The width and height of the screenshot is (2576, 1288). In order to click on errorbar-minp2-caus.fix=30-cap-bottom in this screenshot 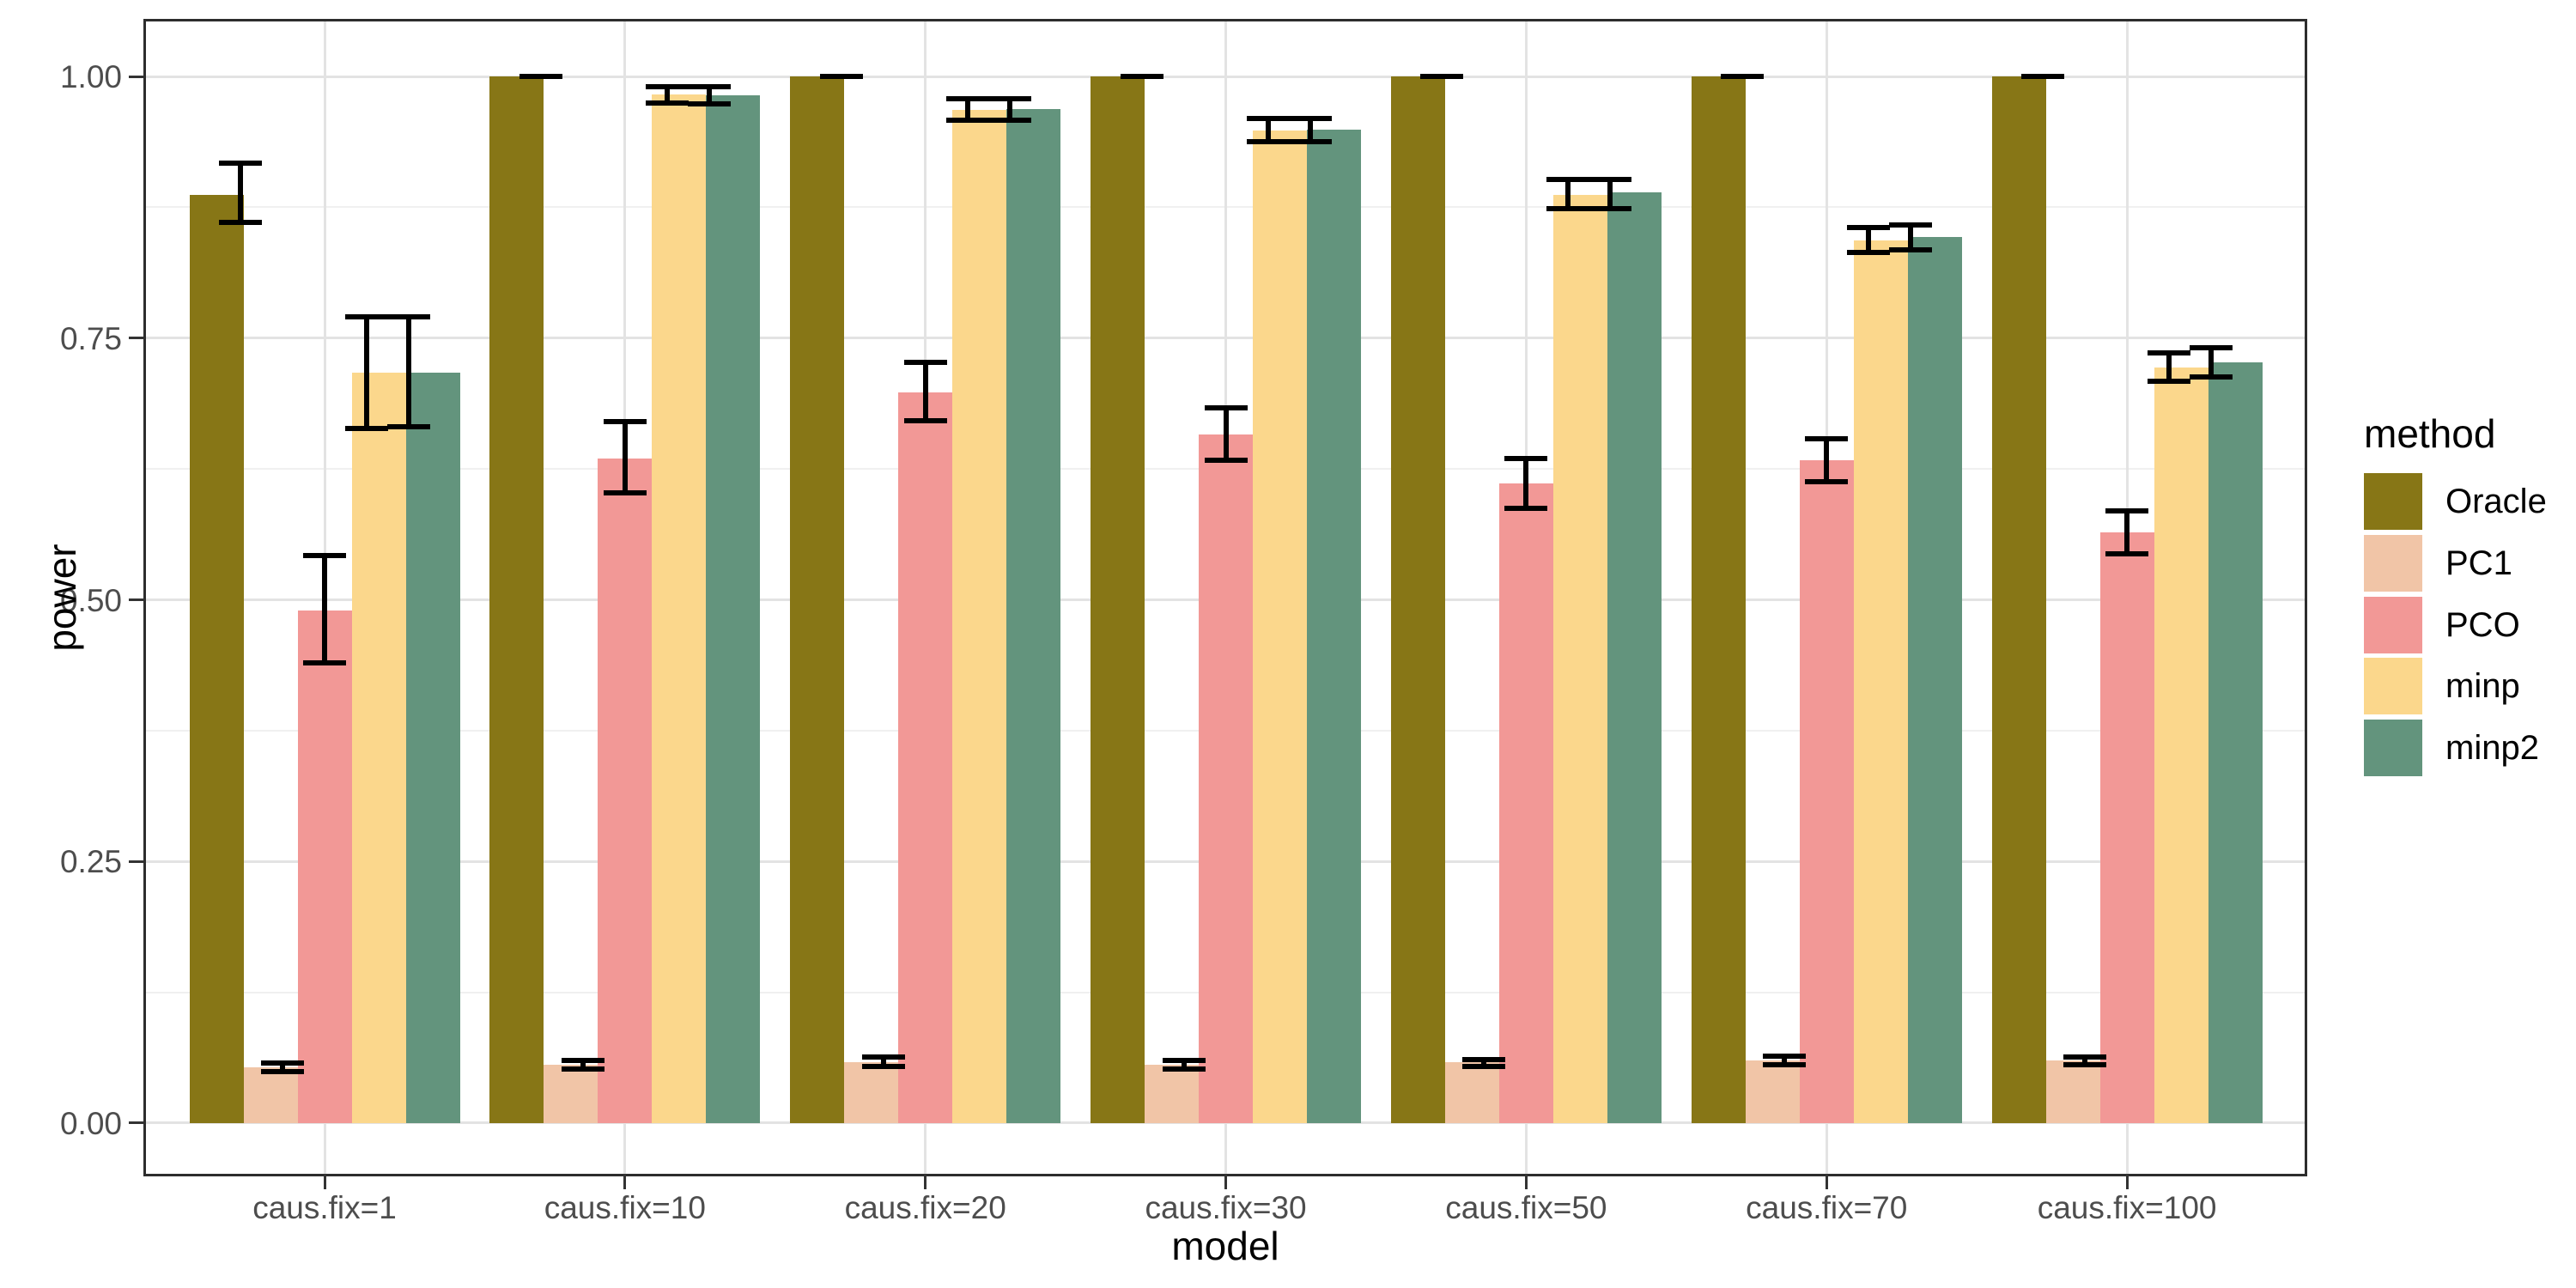, I will do `click(1310, 141)`.